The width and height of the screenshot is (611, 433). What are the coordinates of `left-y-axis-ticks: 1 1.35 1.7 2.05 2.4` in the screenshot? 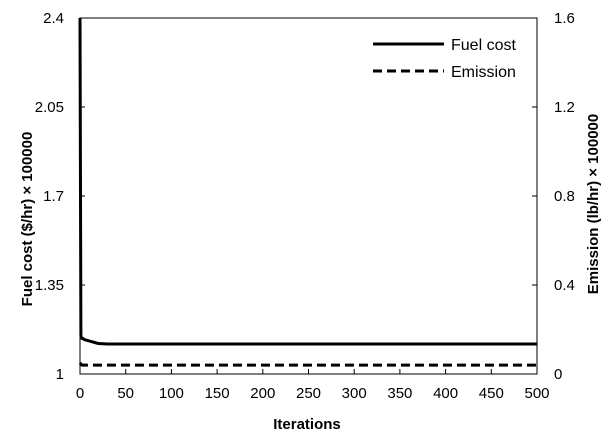 It's located at (60, 196).